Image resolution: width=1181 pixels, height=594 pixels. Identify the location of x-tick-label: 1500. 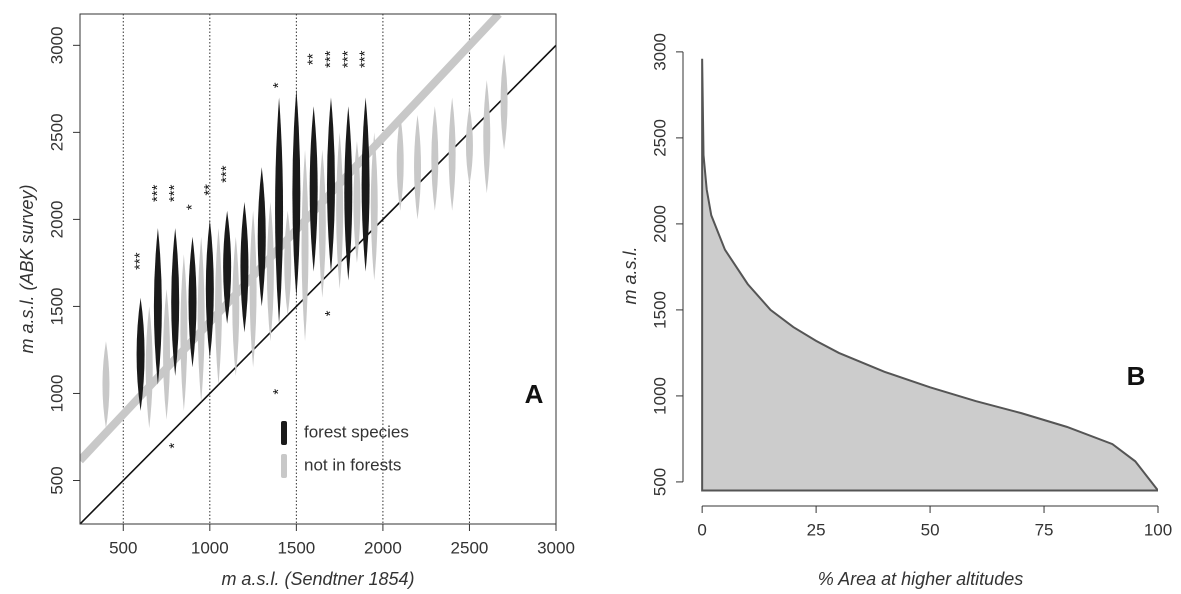
(296, 547).